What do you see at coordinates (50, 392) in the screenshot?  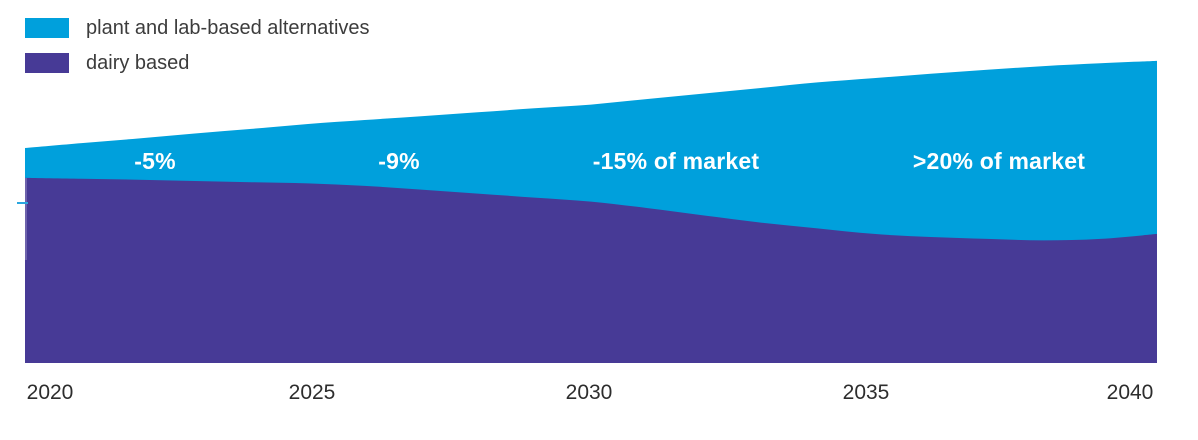 I see `x-tick-2020: 2020` at bounding box center [50, 392].